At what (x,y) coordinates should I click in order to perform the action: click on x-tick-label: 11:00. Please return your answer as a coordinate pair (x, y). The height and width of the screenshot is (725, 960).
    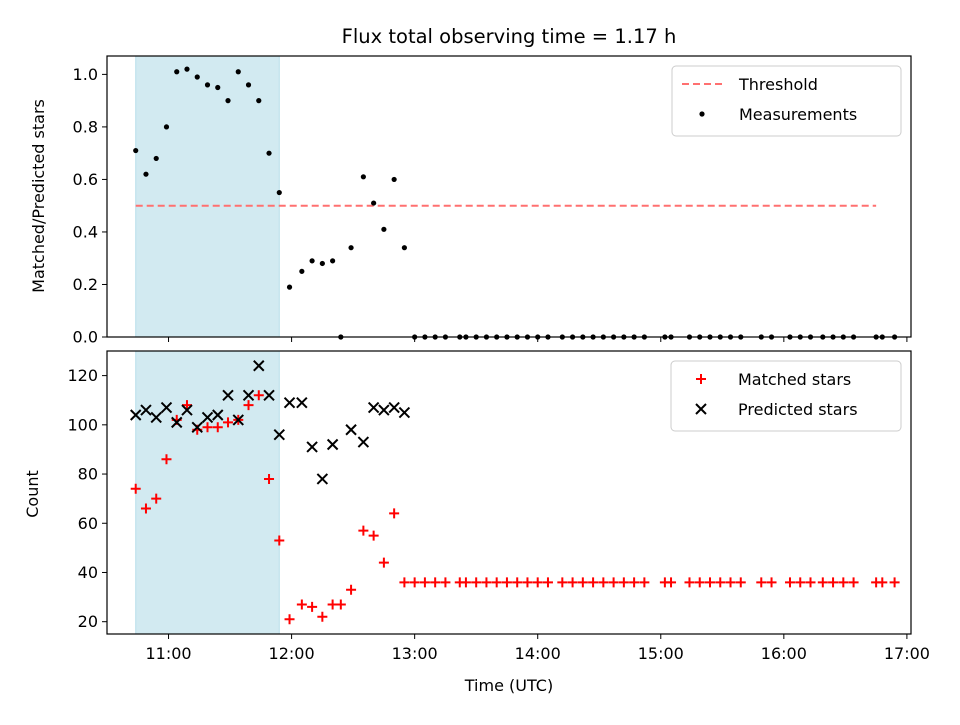
    Looking at the image, I should click on (168, 653).